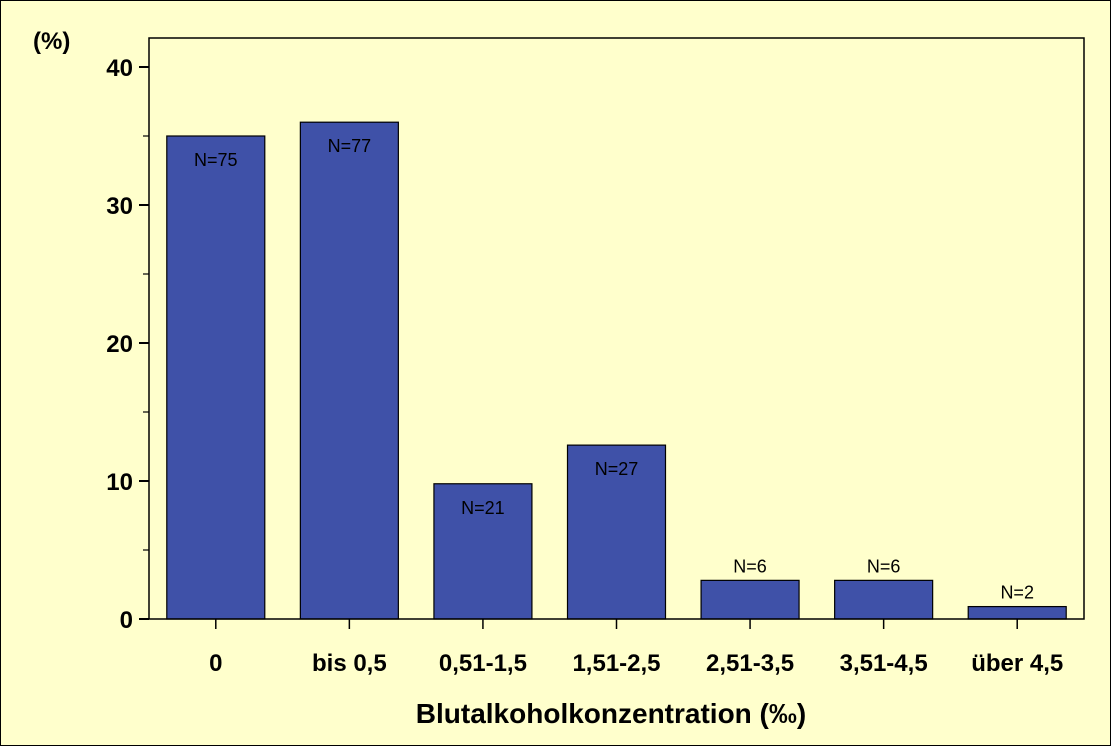 This screenshot has height=746, width=1111. I want to click on y-tick-label: 40, so click(119, 68).